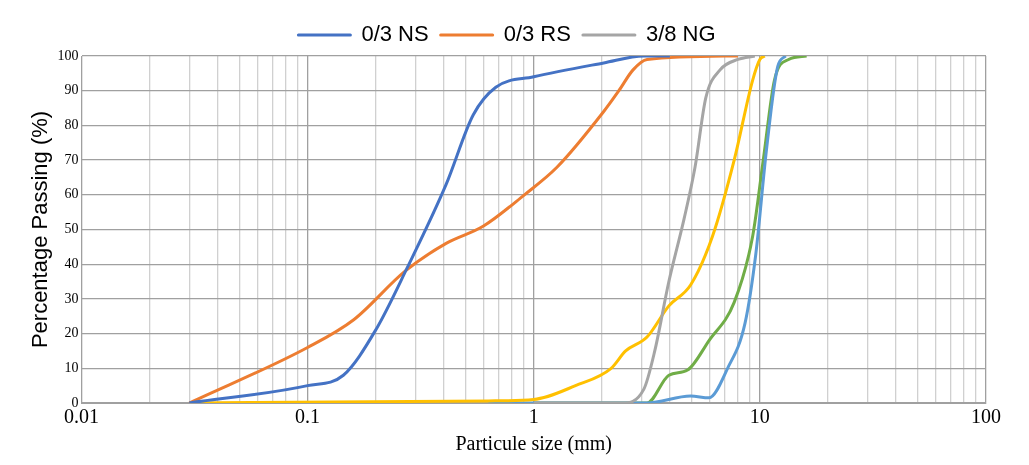  What do you see at coordinates (537, 34) in the screenshot?
I see `legend-label: 0/3 RS` at bounding box center [537, 34].